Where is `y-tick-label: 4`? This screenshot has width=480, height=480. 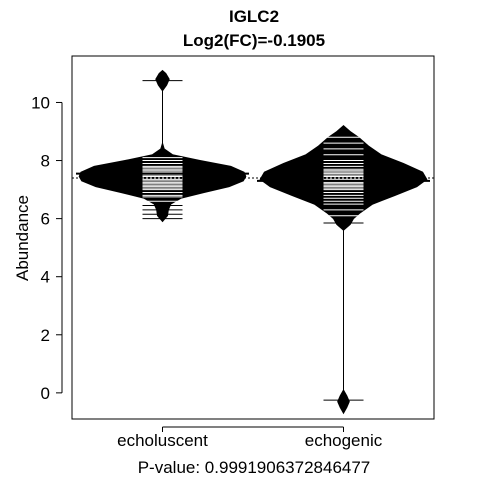 y-tick-label: 4 is located at coordinates (45, 277).